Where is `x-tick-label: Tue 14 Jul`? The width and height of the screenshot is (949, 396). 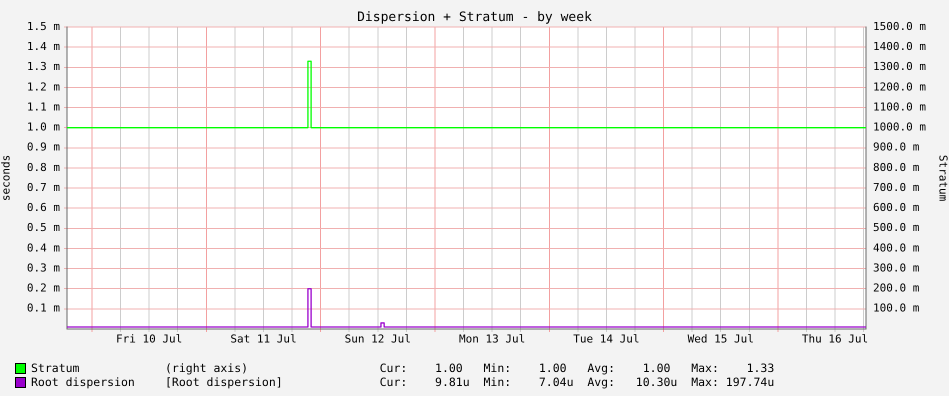 x-tick-label: Tue 14 Jul is located at coordinates (606, 339).